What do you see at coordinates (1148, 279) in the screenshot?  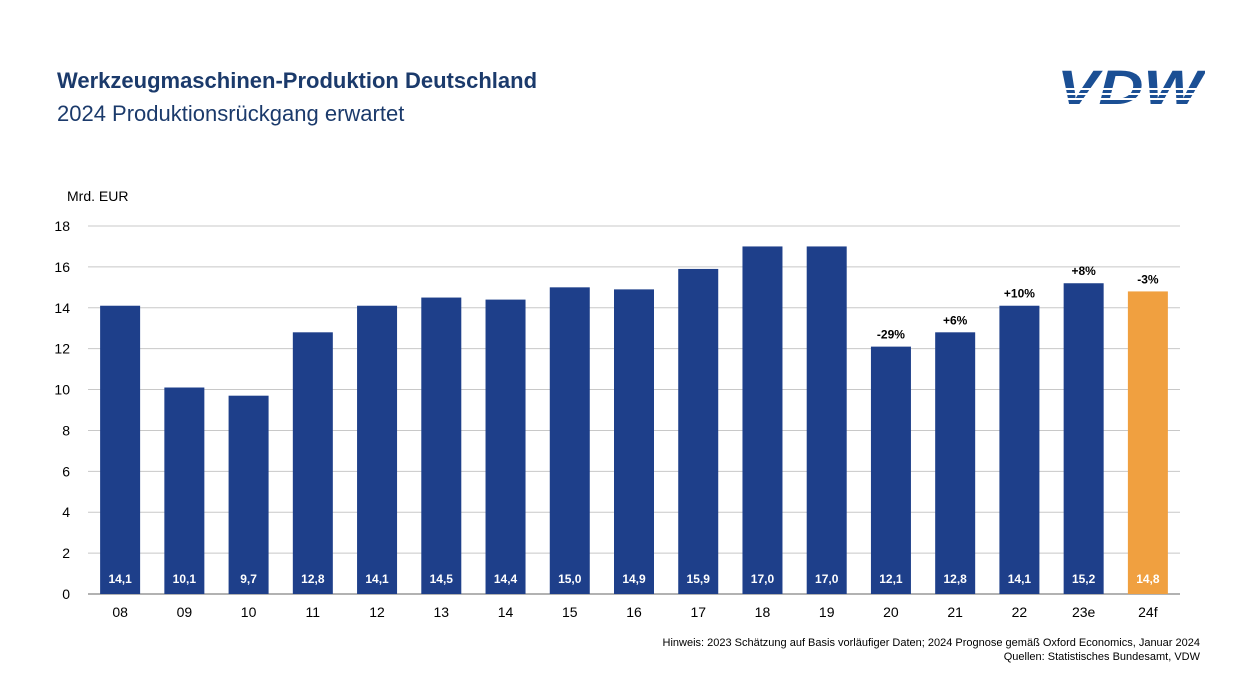 I see `change-annotation: -3%` at bounding box center [1148, 279].